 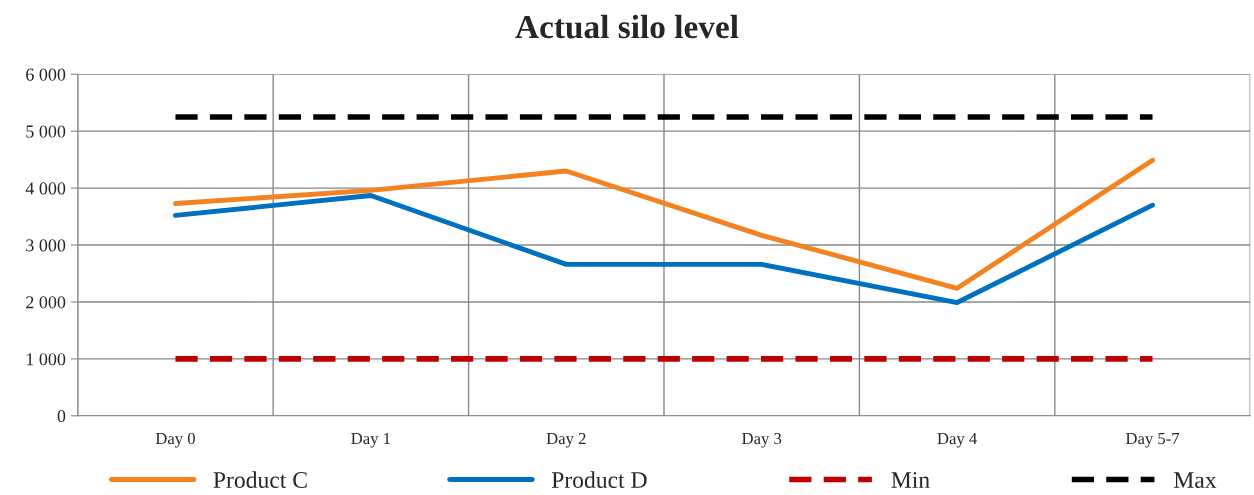 I want to click on legend-label: Max, so click(x=1195, y=480).